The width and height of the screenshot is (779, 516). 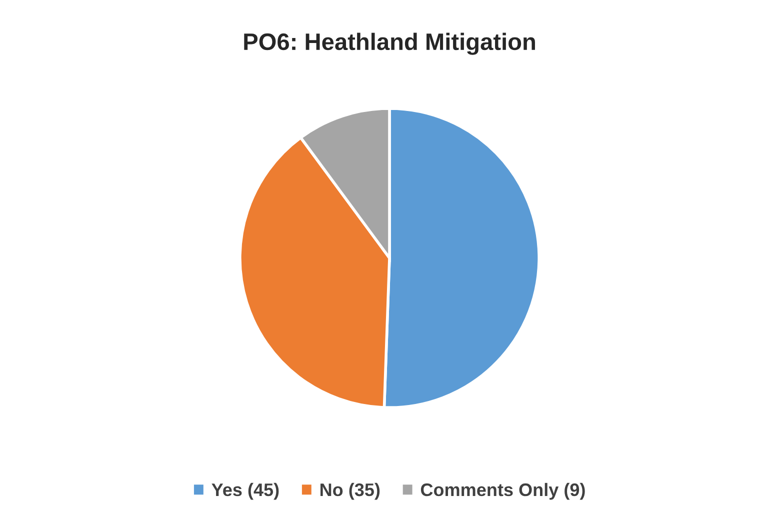 What do you see at coordinates (389, 43) in the screenshot?
I see `chart-title: PO6: Heathland Mitigation` at bounding box center [389, 43].